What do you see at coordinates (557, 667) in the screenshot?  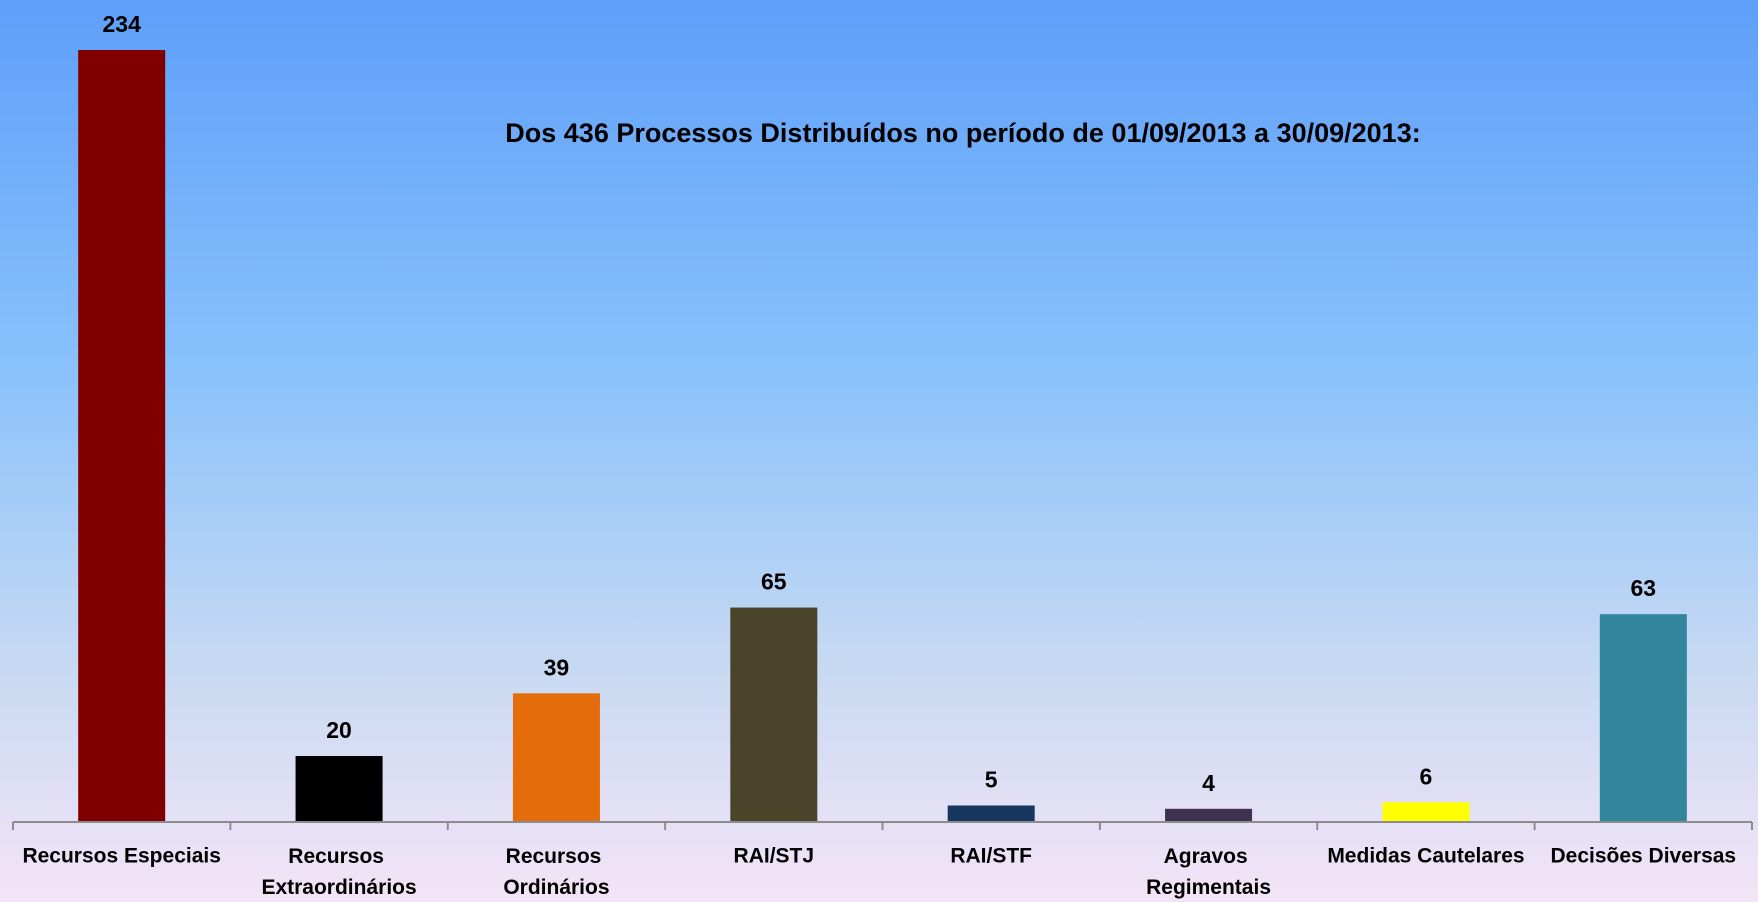 I see `value-label: 39` at bounding box center [557, 667].